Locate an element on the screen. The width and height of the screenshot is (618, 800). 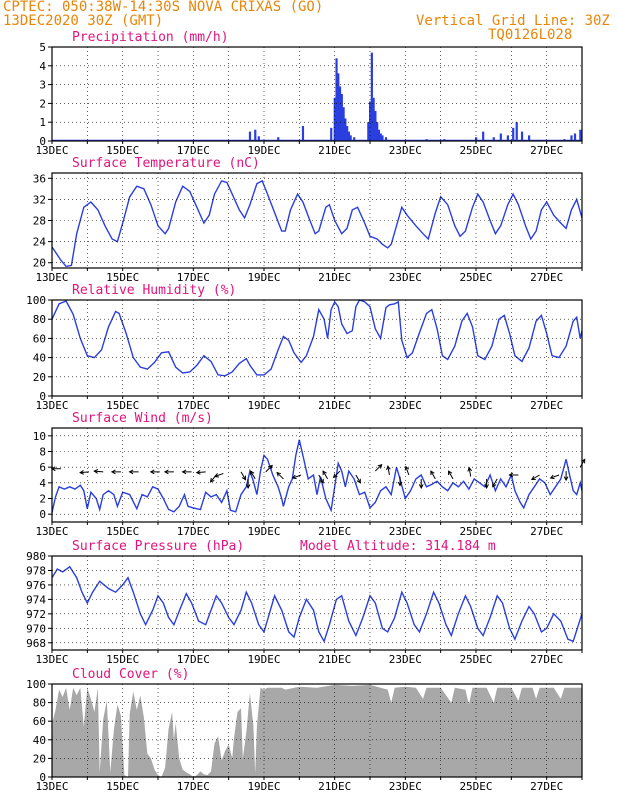
y-tick-label: 5 is located at coordinates (42, 47).